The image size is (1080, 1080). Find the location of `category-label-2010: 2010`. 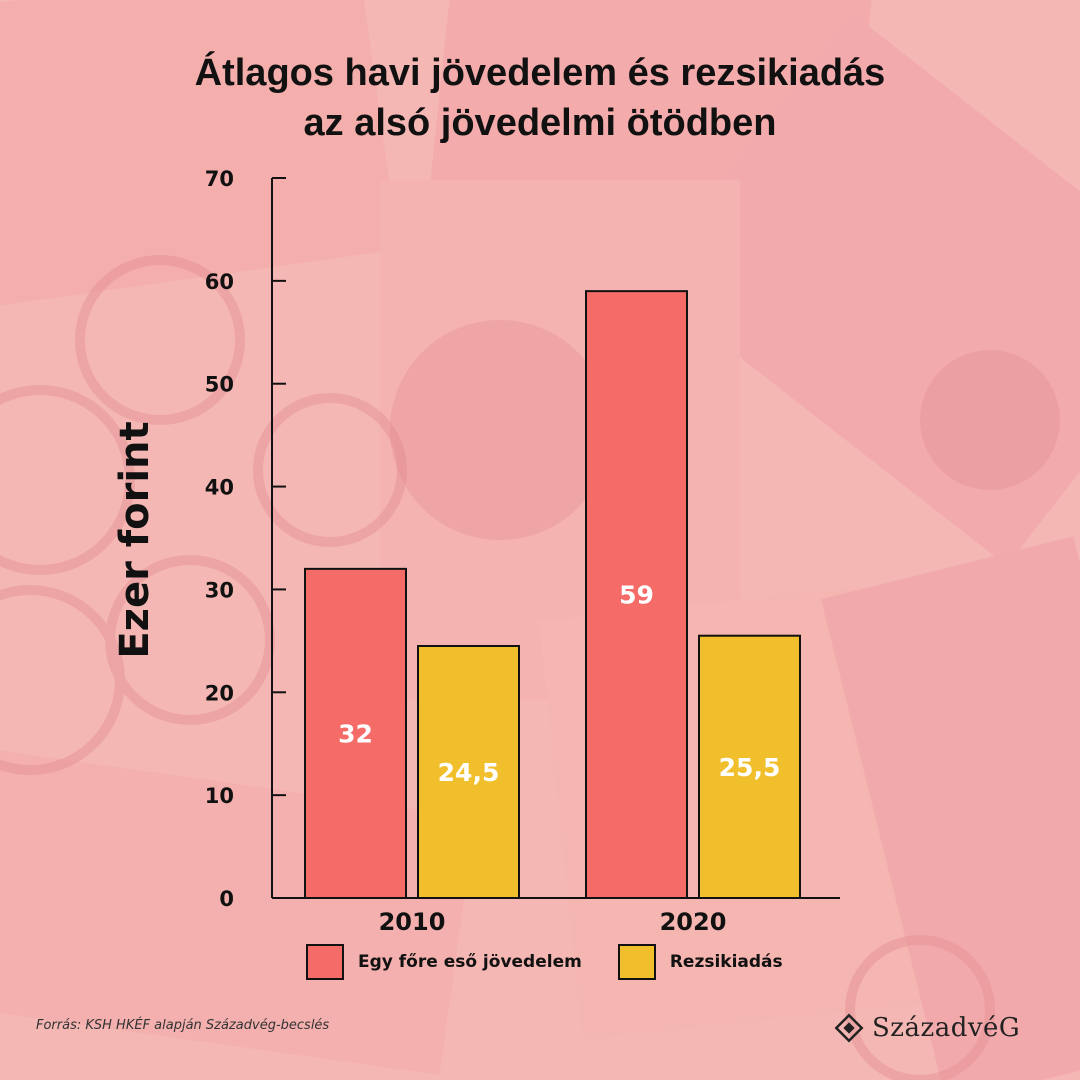

category-label-2010: 2010 is located at coordinates (412, 922).